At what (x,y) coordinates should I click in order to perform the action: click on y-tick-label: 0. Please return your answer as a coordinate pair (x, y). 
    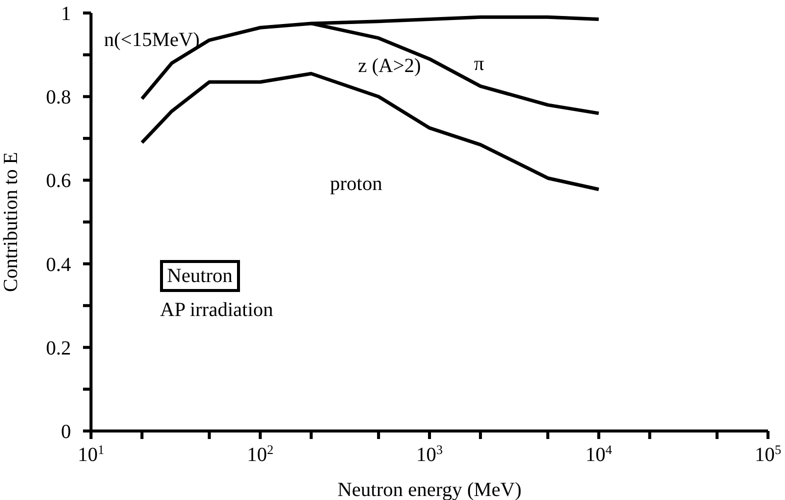
    Looking at the image, I should click on (66, 432).